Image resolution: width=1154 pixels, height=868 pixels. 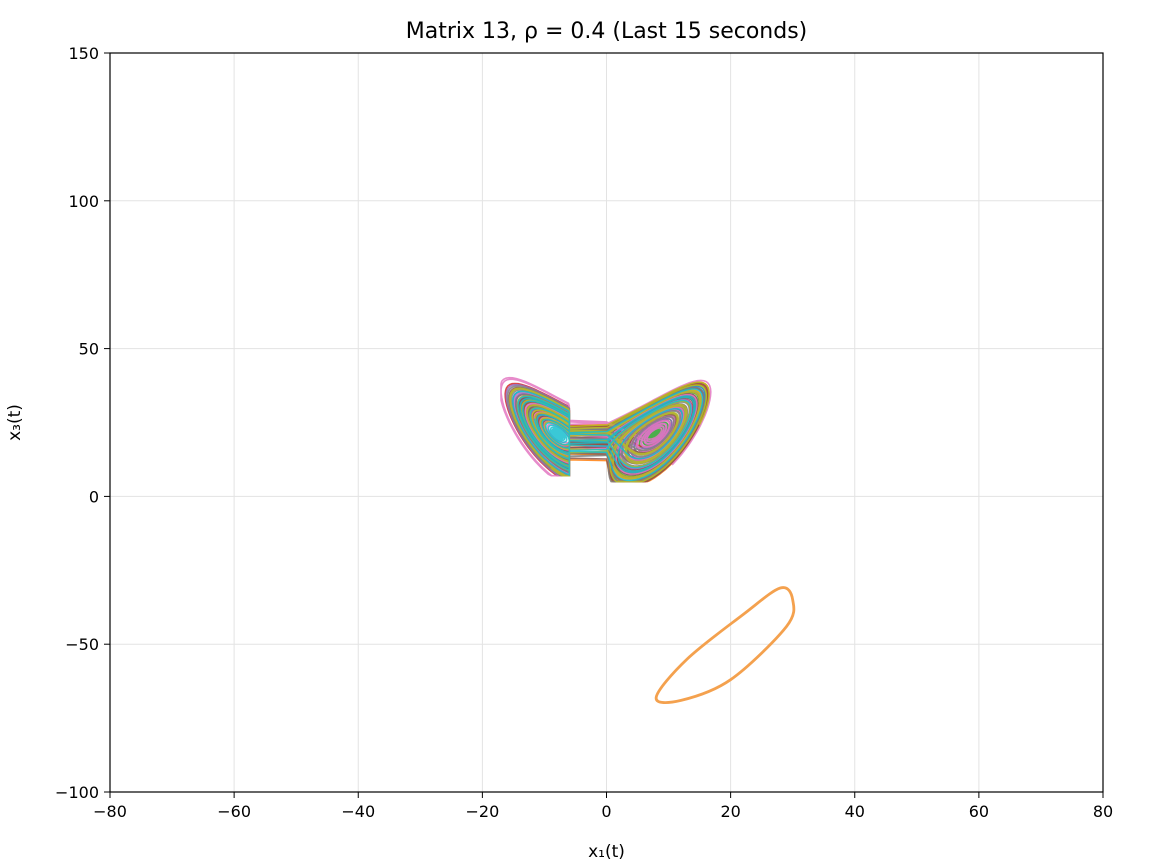 What do you see at coordinates (725, 645) in the screenshot?
I see `orange-orbit` at bounding box center [725, 645].